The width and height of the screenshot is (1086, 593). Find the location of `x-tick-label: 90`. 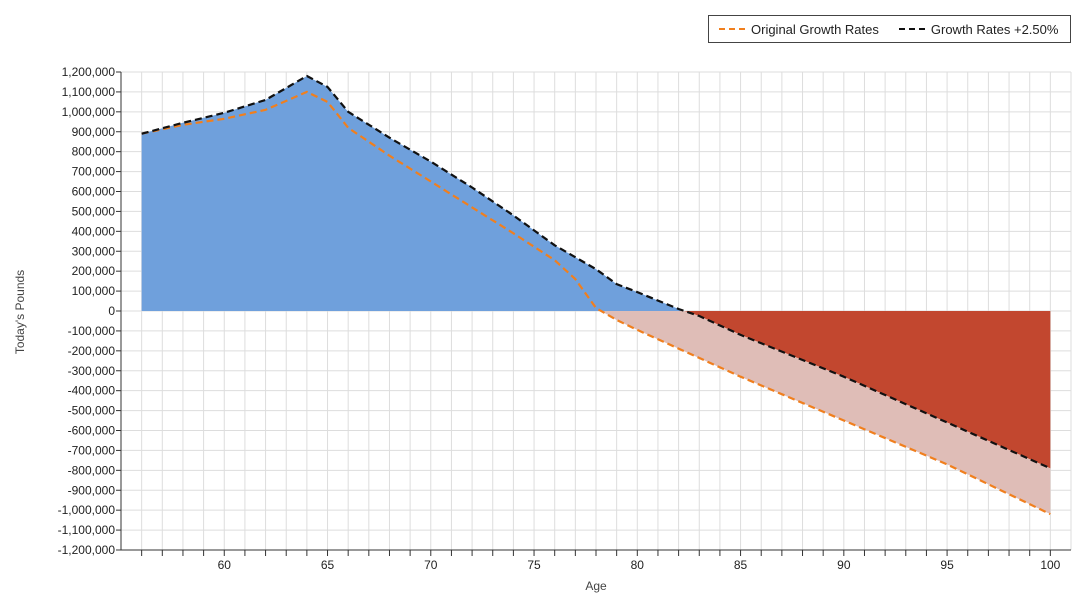

x-tick-label: 90 is located at coordinates (844, 565).